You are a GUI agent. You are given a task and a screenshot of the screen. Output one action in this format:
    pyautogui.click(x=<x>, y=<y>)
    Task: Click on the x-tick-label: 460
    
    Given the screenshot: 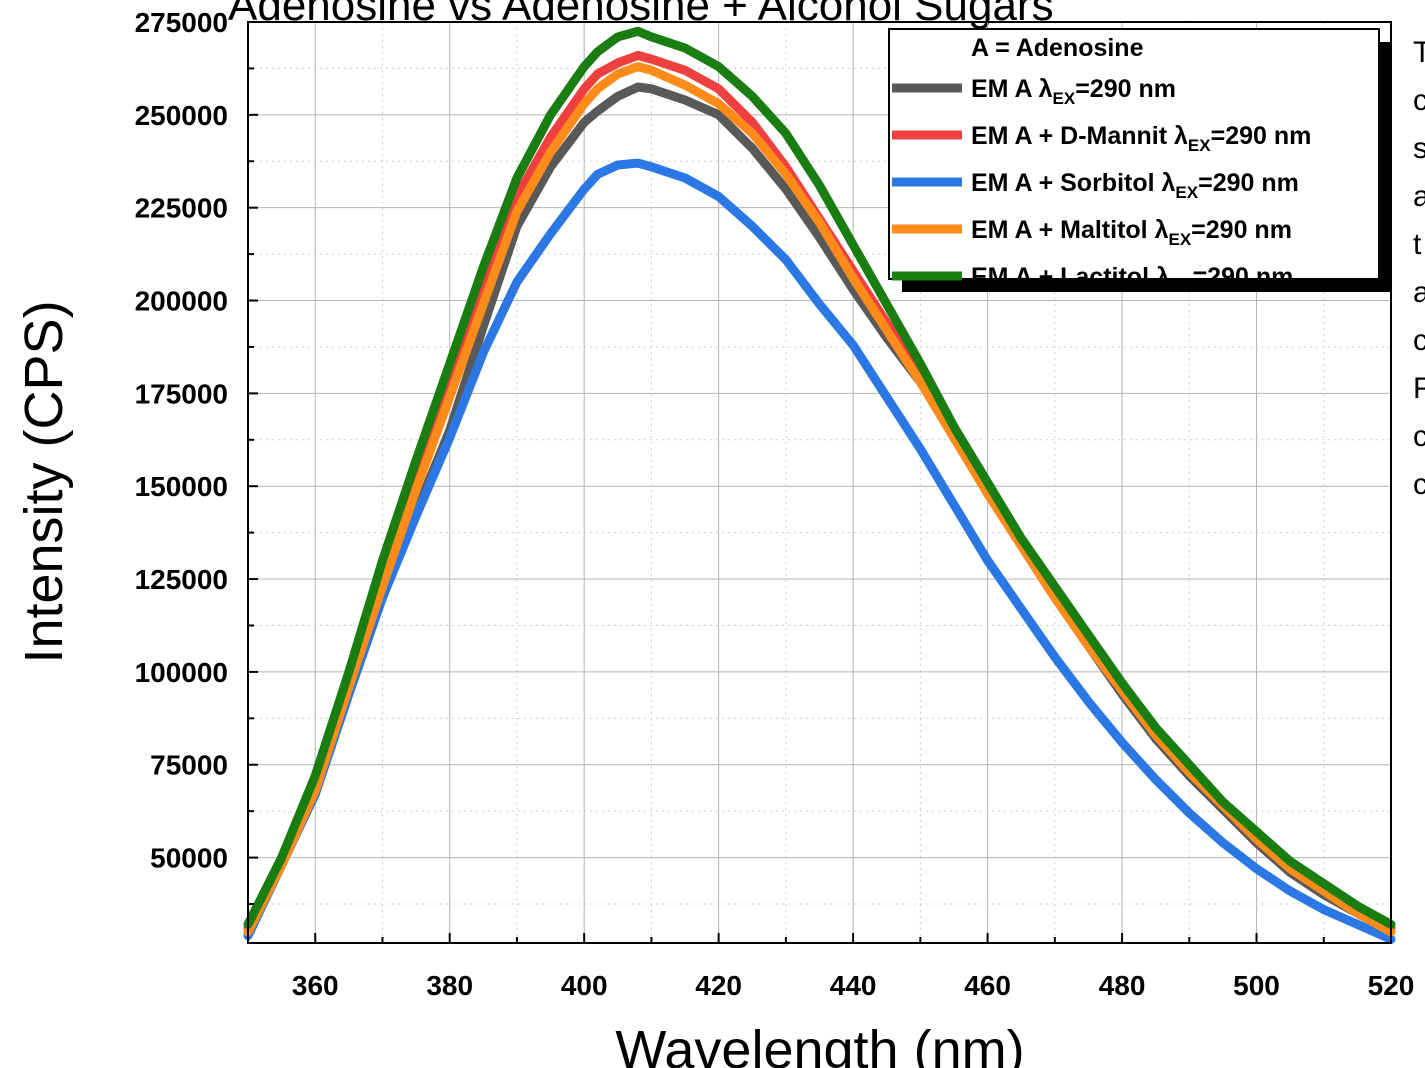 What is the action you would take?
    pyautogui.click(x=987, y=985)
    